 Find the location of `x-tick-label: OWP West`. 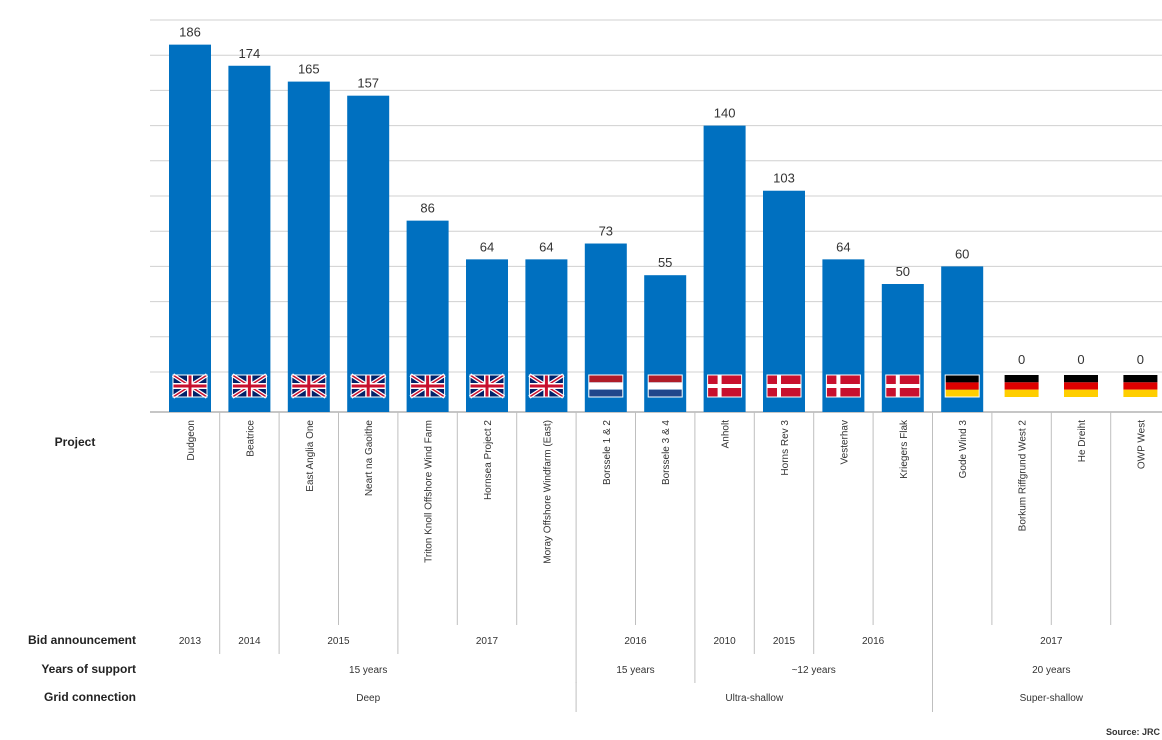

x-tick-label: OWP West is located at coordinates (1141, 444).